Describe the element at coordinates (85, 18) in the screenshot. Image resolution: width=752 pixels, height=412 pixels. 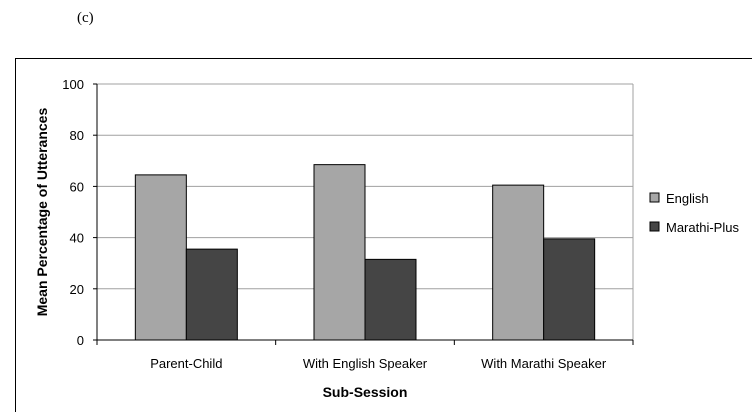
I see `panel-label: (c)` at that location.